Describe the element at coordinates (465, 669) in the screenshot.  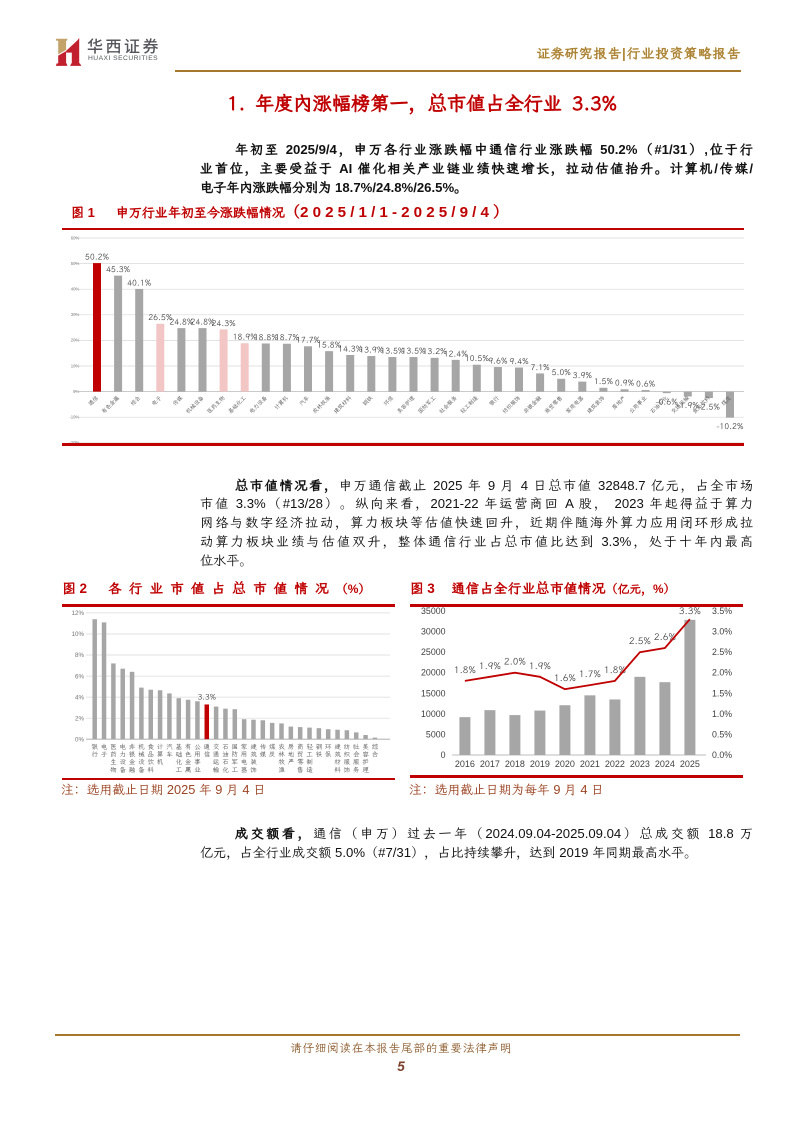
I see `svg-text: 1.8%` at that location.